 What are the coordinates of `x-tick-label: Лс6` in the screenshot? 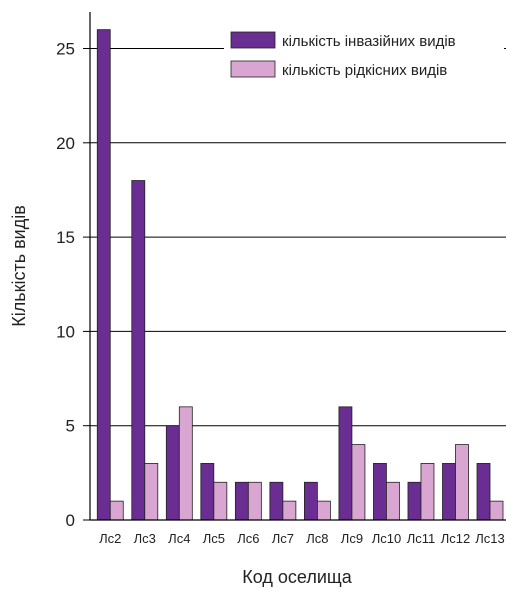 It's located at (248, 538).